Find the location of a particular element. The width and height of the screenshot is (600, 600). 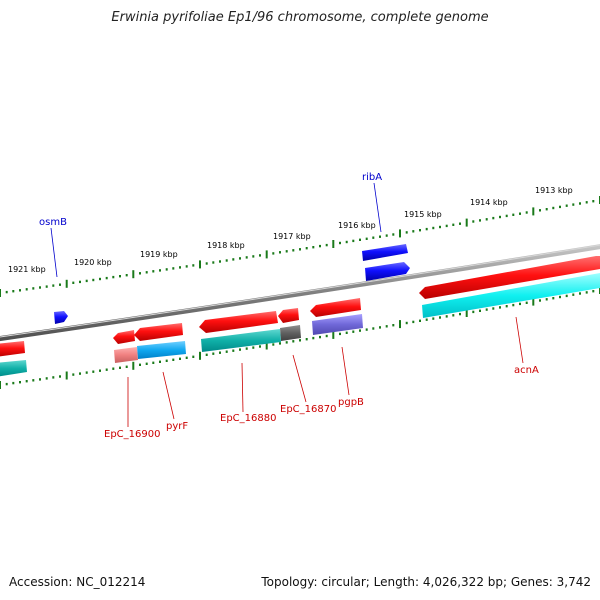

label-pgpB: pgpB is located at coordinates (351, 402).